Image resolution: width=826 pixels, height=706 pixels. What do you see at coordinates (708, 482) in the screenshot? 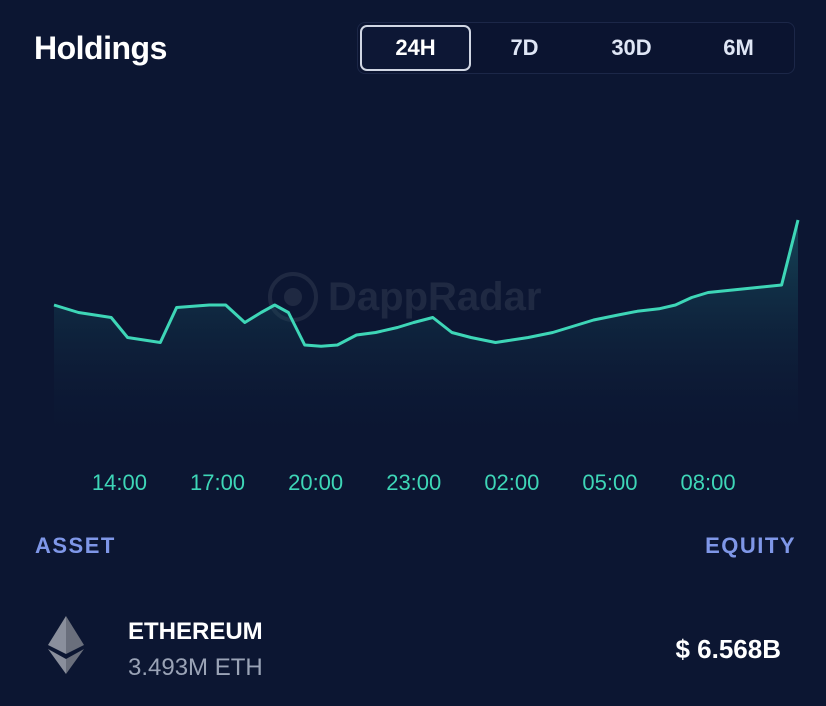
I see `x-tick-label: 08:00` at bounding box center [708, 482].